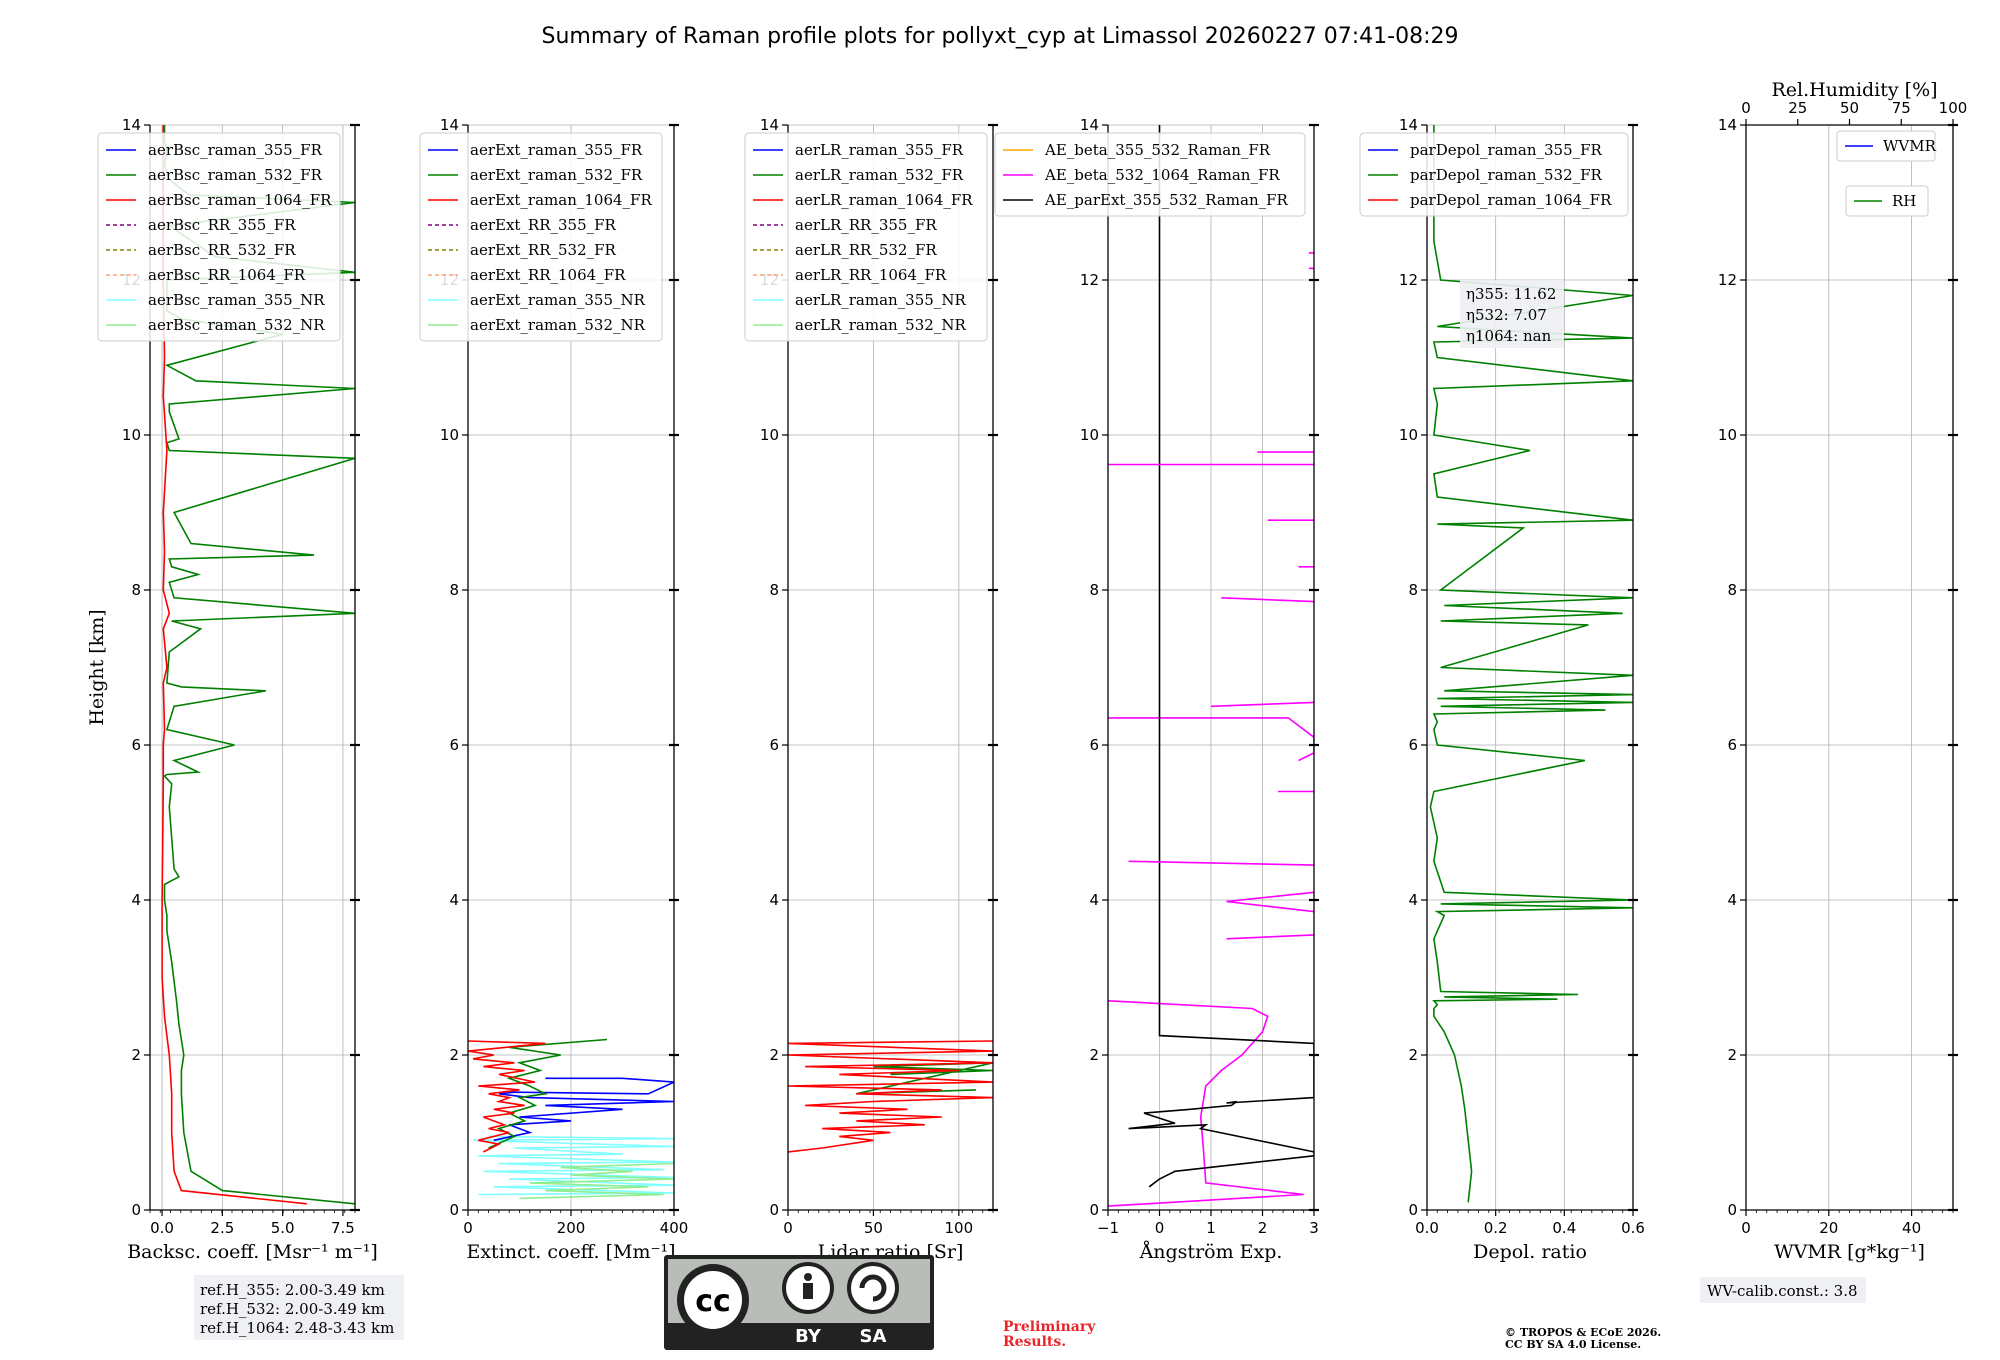 This screenshot has width=2000, height=1360. What do you see at coordinates (1263, 1228) in the screenshot?
I see `x-tick-label-ae-3: 2` at bounding box center [1263, 1228].